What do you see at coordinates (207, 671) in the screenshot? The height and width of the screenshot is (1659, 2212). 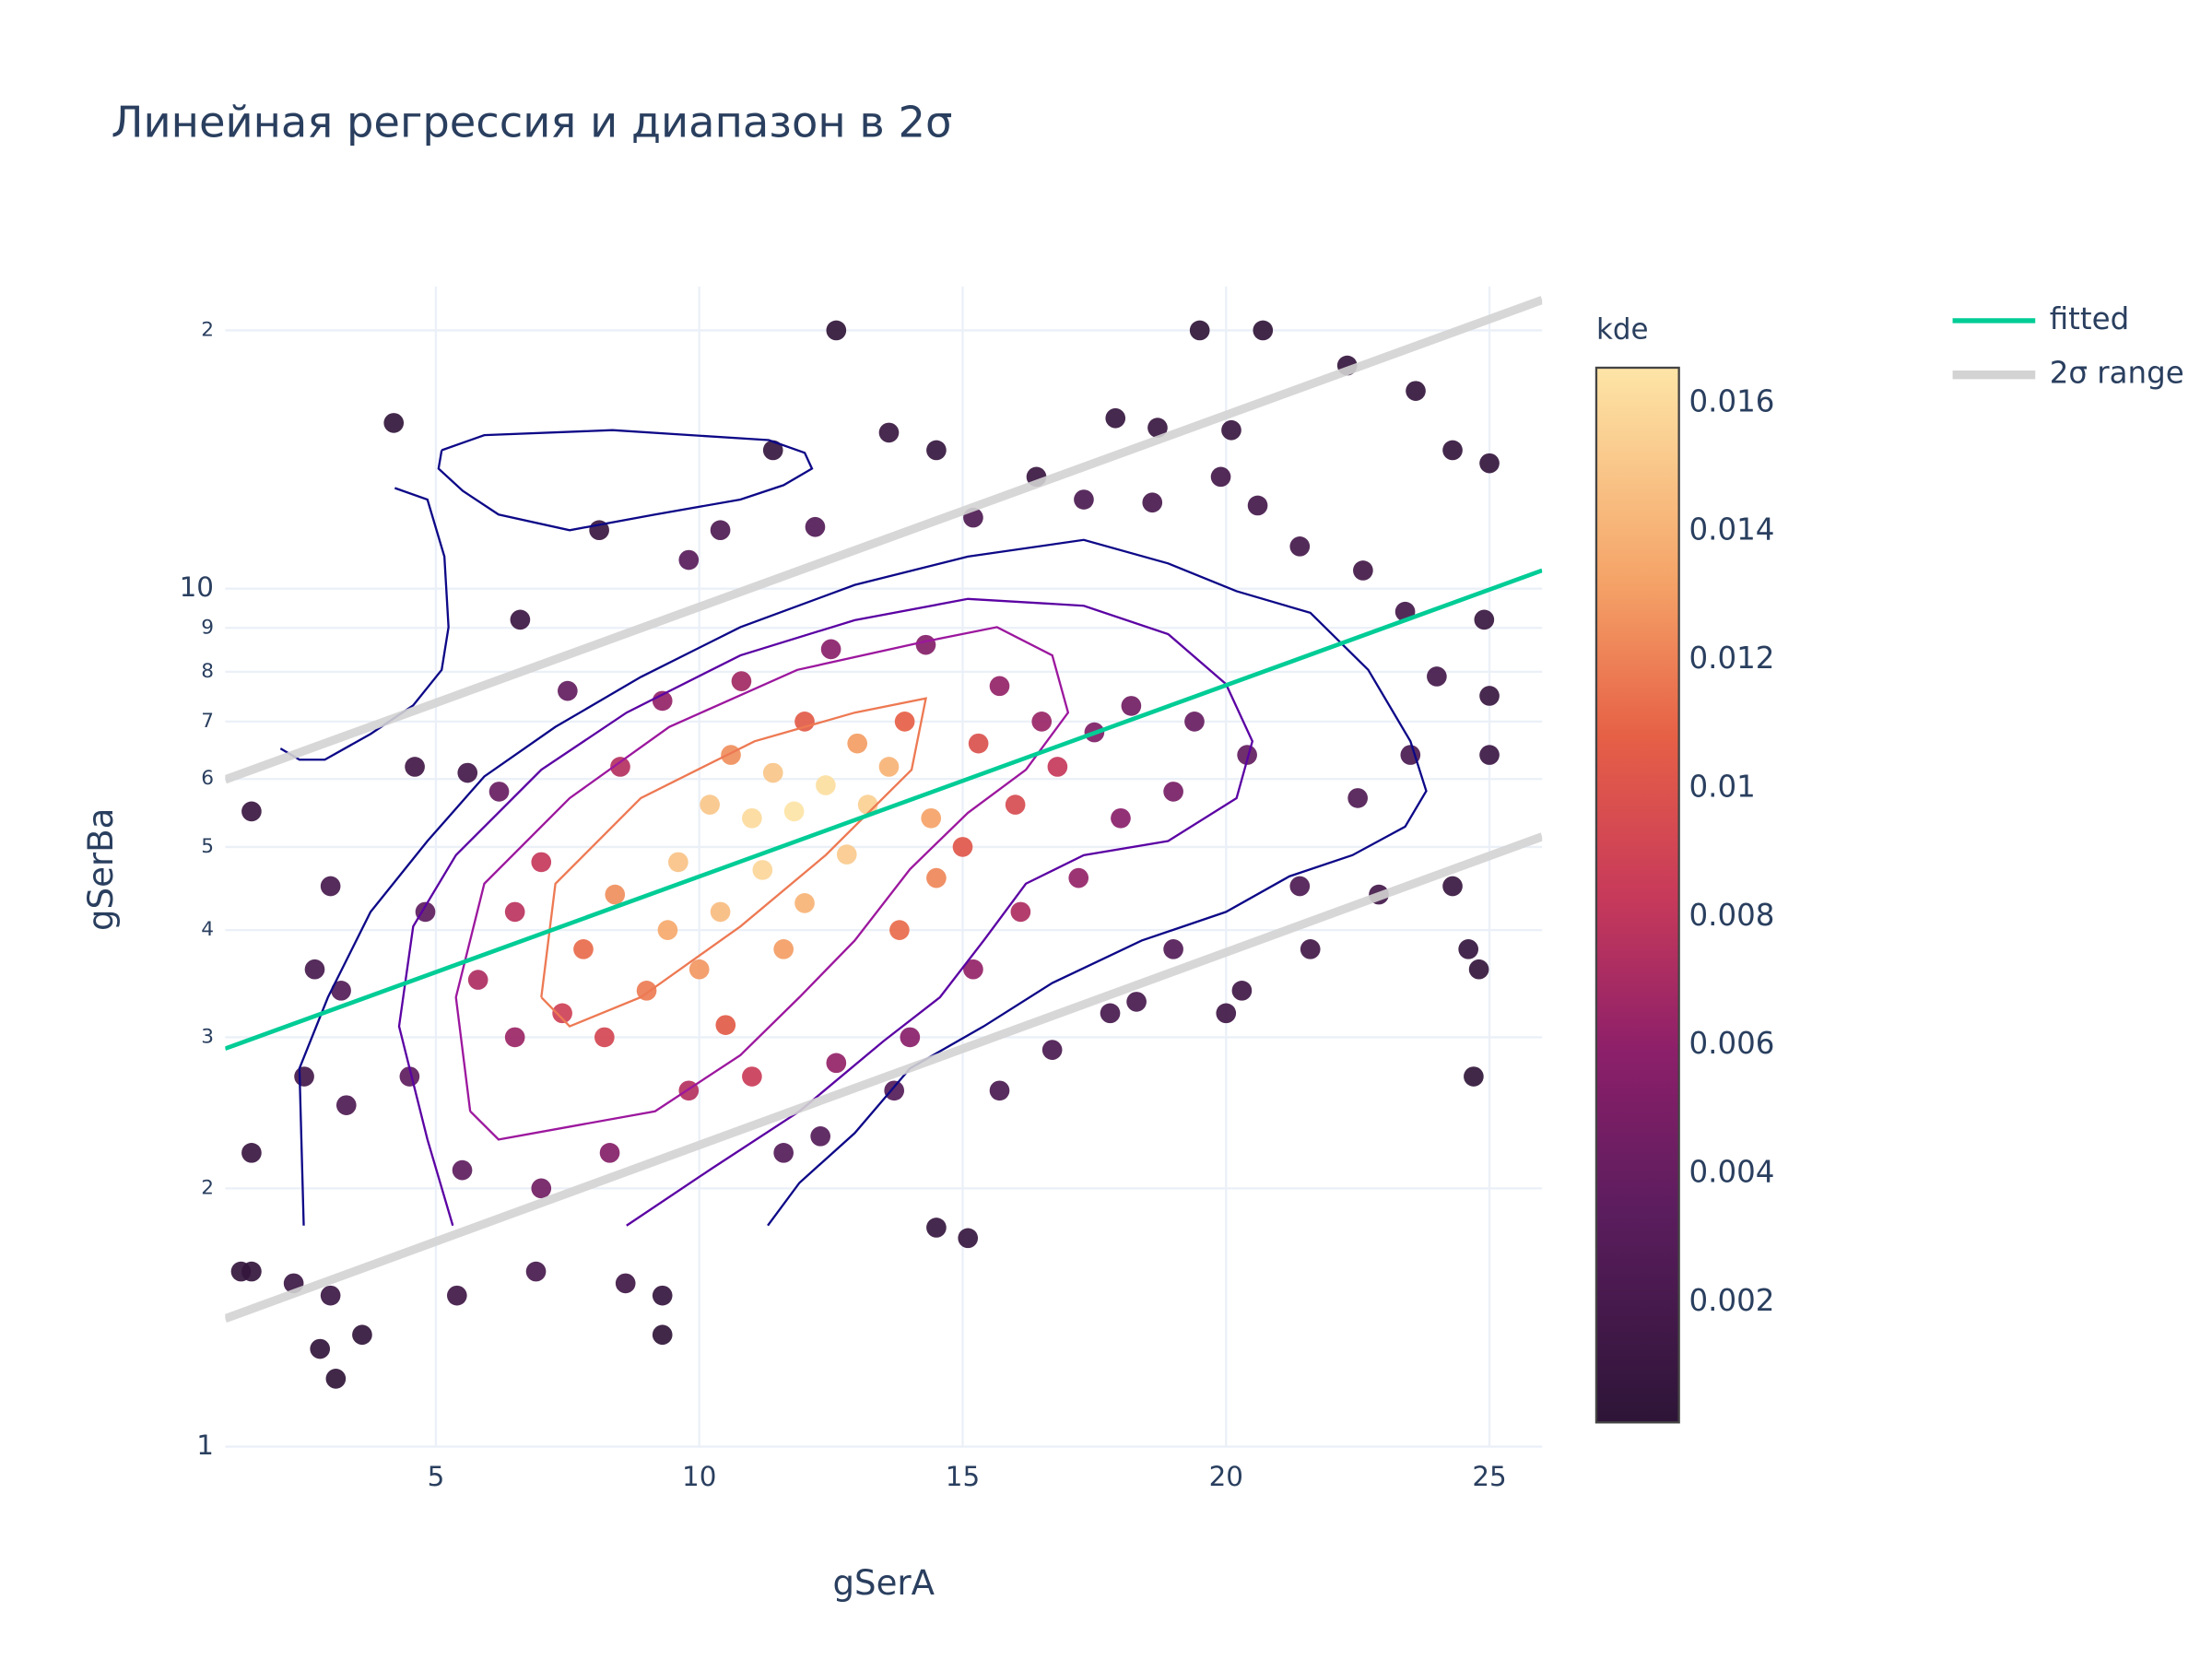 I see `y-tick-label: 8` at bounding box center [207, 671].